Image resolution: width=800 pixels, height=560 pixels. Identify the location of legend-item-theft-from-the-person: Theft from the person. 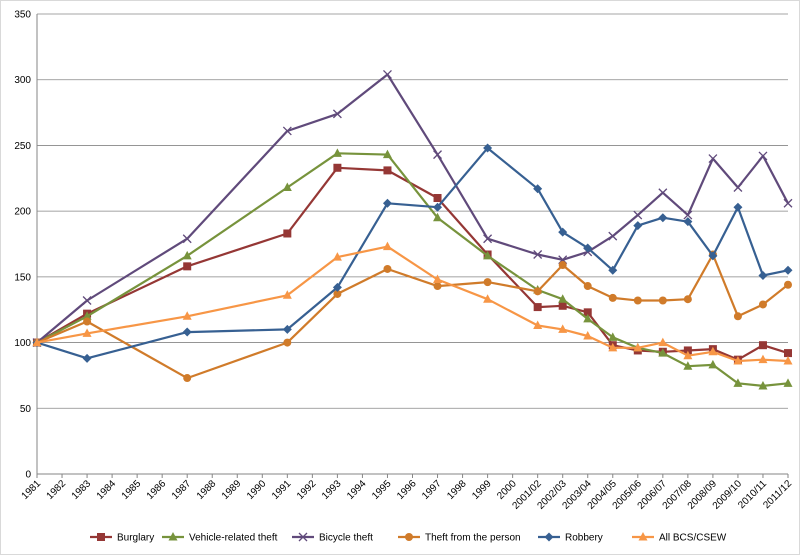
(459, 538).